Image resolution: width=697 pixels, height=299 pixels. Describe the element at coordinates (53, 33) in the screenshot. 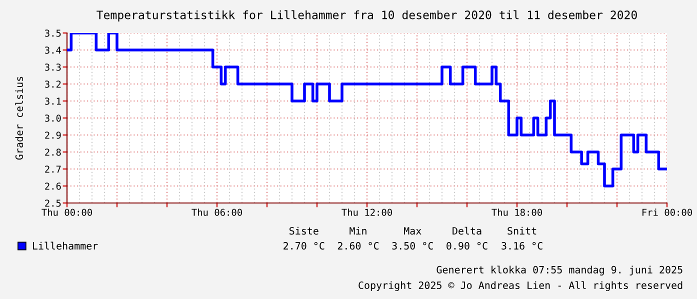

I see `y-tick-label: 3.5` at that location.